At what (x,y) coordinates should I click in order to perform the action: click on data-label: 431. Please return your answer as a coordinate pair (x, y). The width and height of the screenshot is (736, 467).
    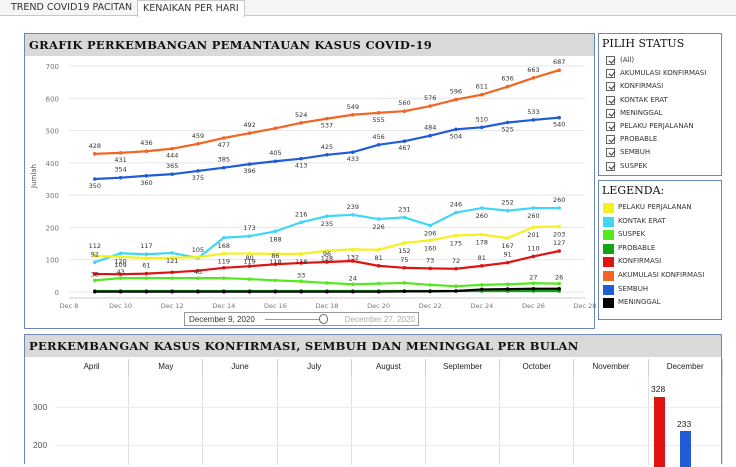
    Looking at the image, I should click on (120, 160).